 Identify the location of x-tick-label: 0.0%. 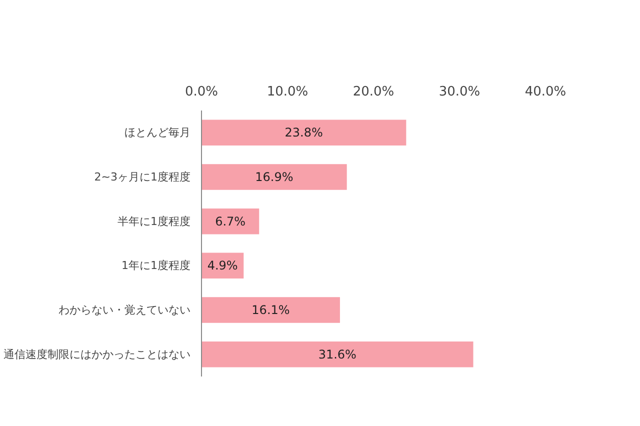
(201, 92).